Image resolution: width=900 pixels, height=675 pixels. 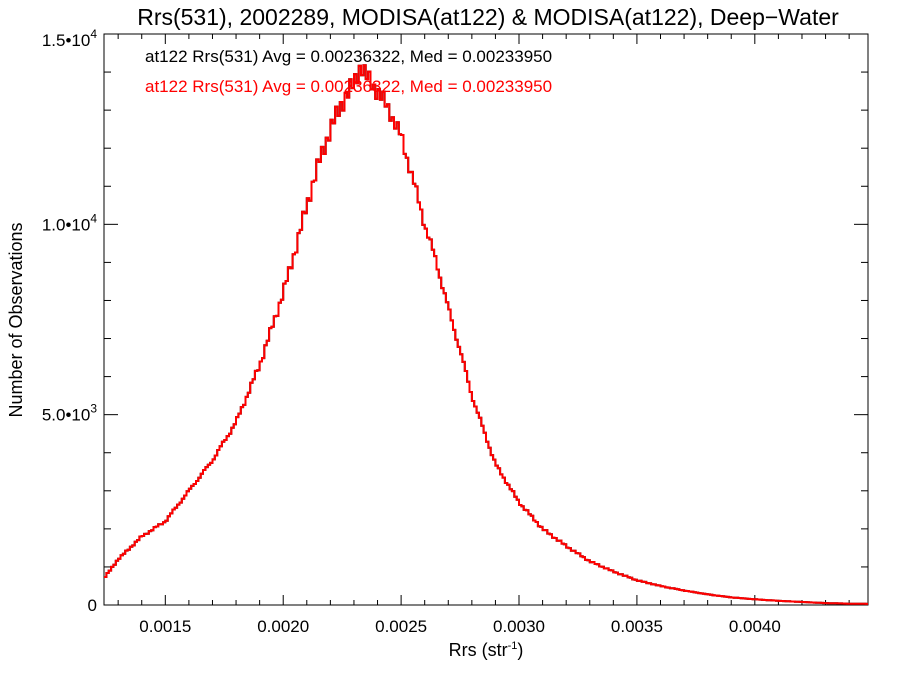 What do you see at coordinates (66, 224) in the screenshot?
I see `y-tick-label-base: 1.0•10` at bounding box center [66, 224].